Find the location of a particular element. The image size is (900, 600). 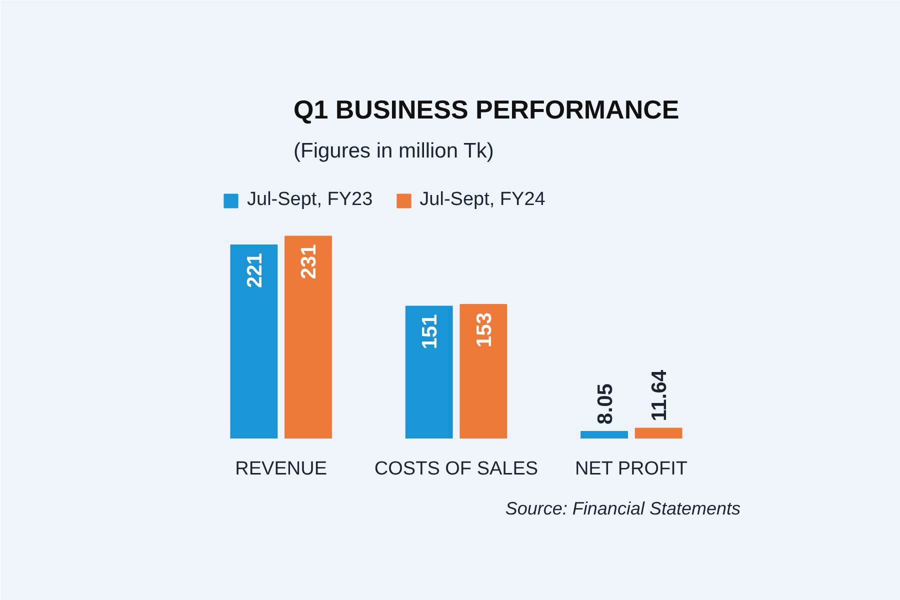

data-label: 231 is located at coordinates (309, 262).